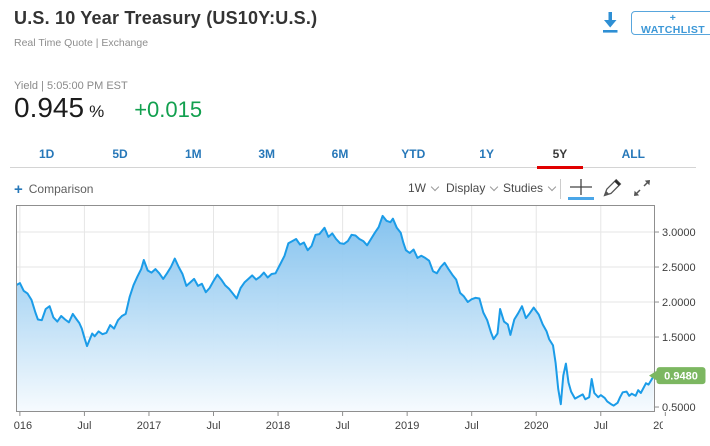 The height and width of the screenshot is (446, 710). What do you see at coordinates (559, 156) in the screenshot?
I see `tab-5y: 5Y` at bounding box center [559, 156].